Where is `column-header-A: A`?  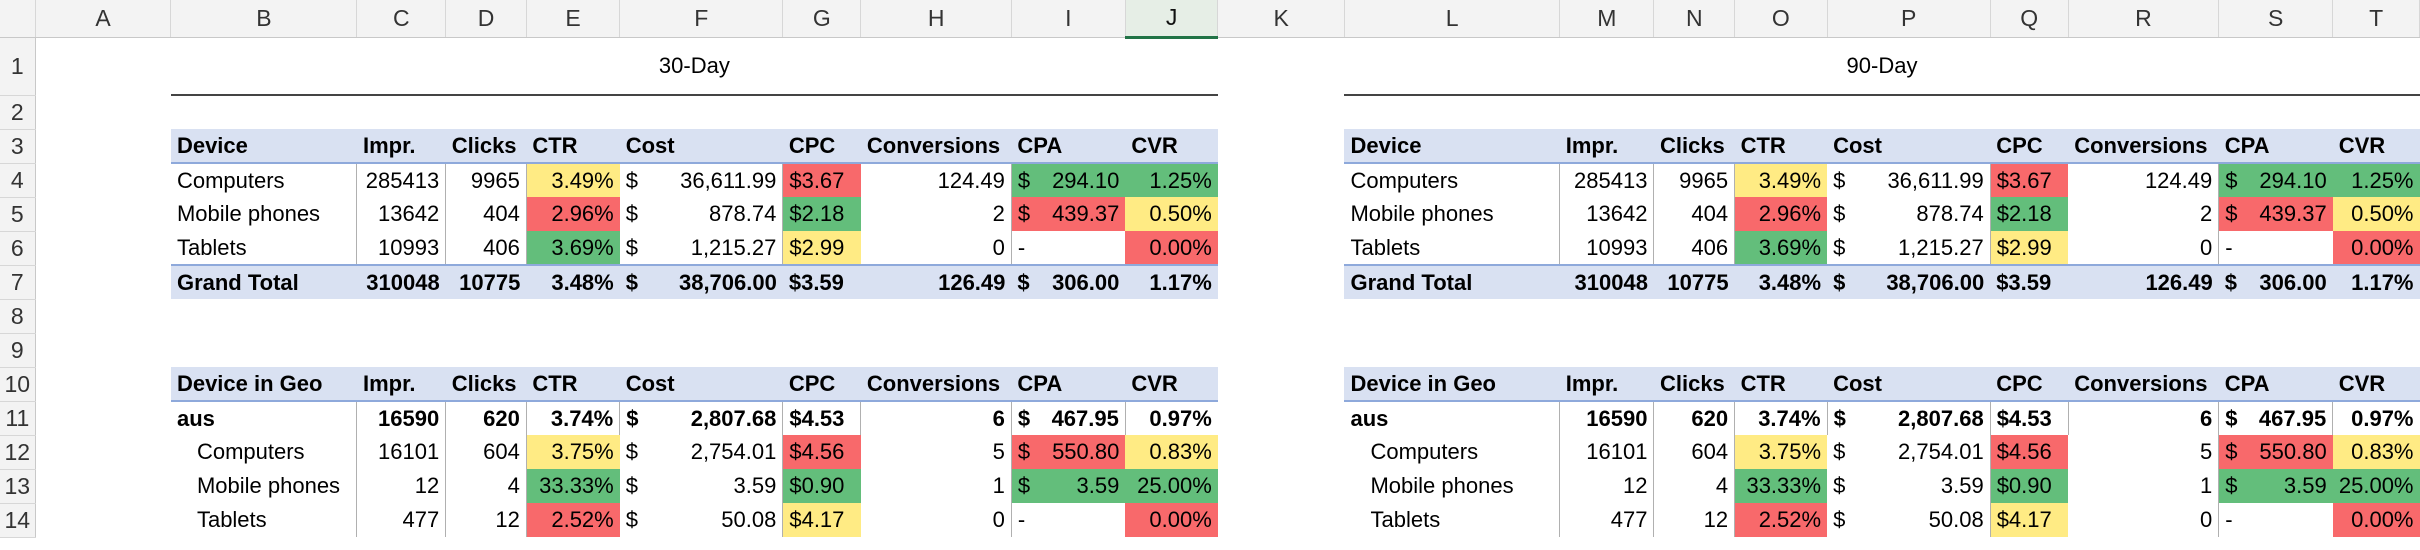 column-header-A: A is located at coordinates (103, 19).